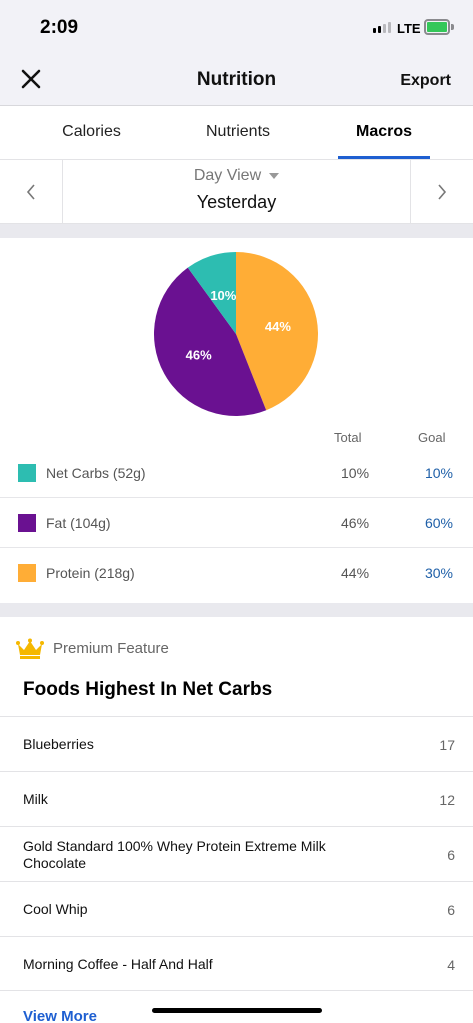 The width and height of the screenshot is (473, 1023). What do you see at coordinates (96, 473) in the screenshot?
I see `macro-label: Net Carbs (52g)` at bounding box center [96, 473].